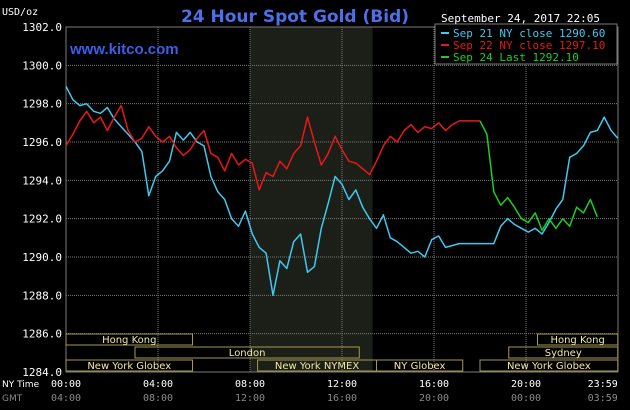  Describe the element at coordinates (42, 372) in the screenshot. I see `y-tick-label: 1284.0` at that location.